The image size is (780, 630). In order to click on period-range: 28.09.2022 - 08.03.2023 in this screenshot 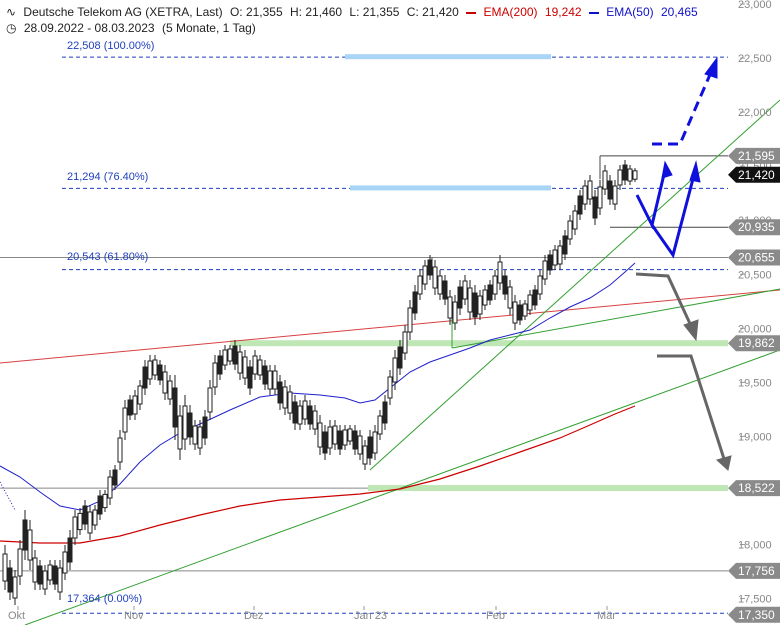, I will do `click(89, 28)`.